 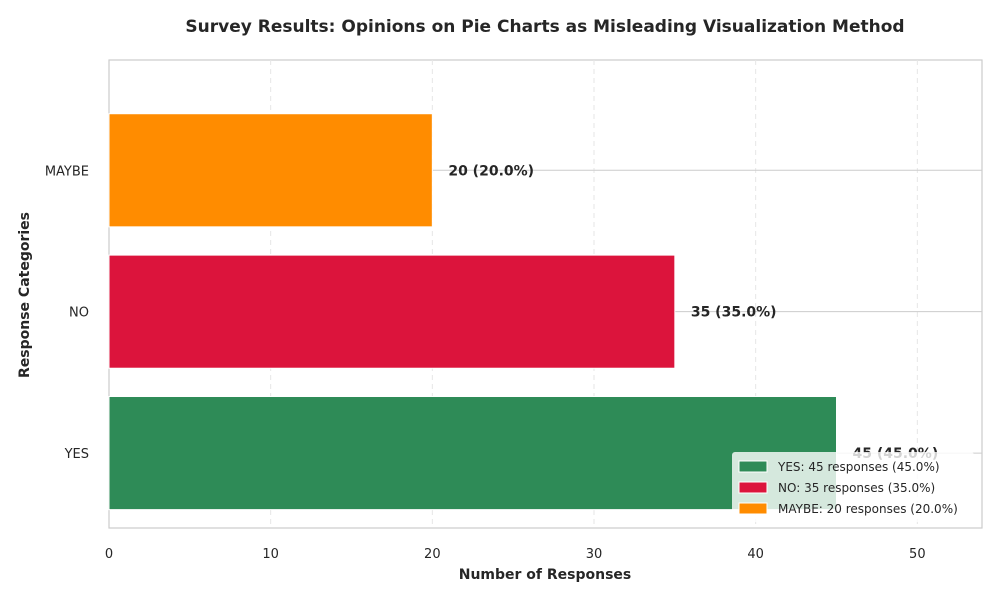 What do you see at coordinates (755, 554) in the screenshot?
I see `x-tick-label: 40` at bounding box center [755, 554].